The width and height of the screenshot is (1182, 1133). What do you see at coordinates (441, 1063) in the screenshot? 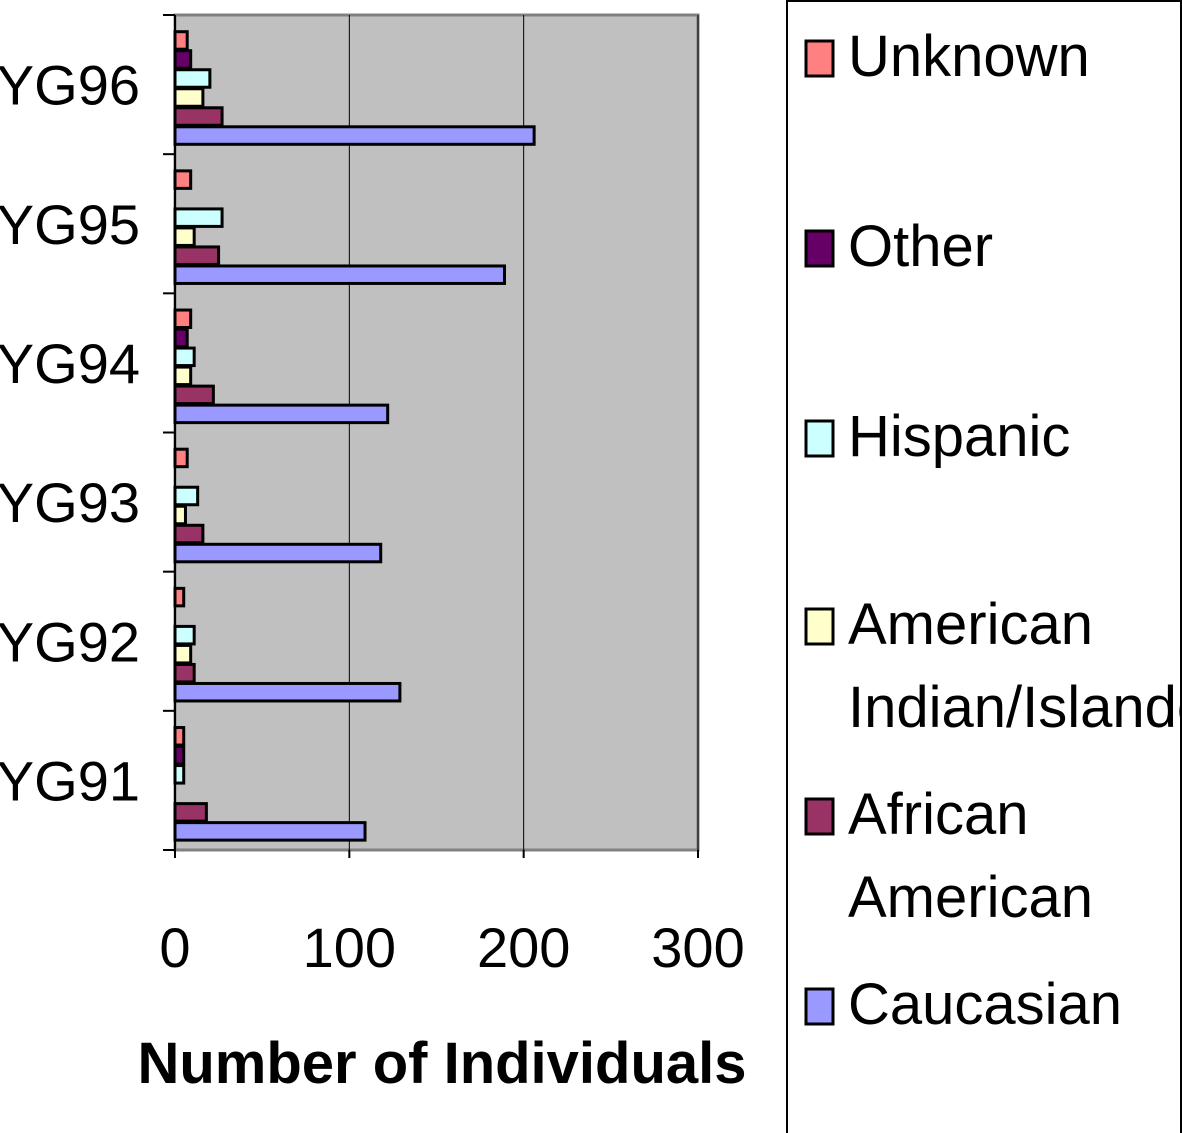
I see `x-axis-title: Number of Individuals` at bounding box center [441, 1063].